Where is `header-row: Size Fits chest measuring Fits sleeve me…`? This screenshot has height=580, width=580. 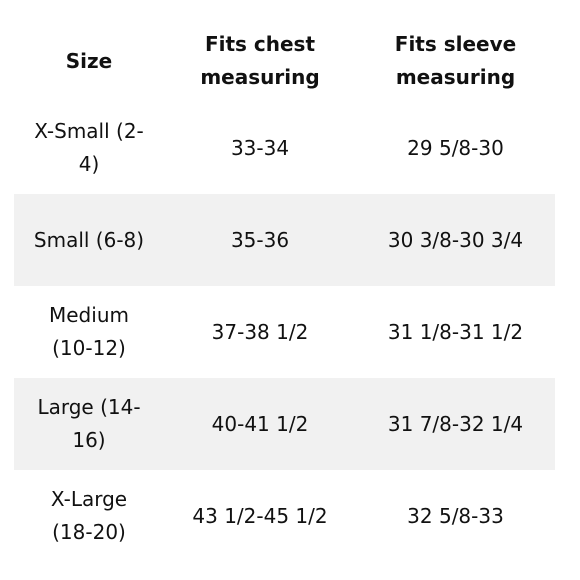 header-row: Size Fits chest measuring Fits sleeve me… is located at coordinates (284, 61).